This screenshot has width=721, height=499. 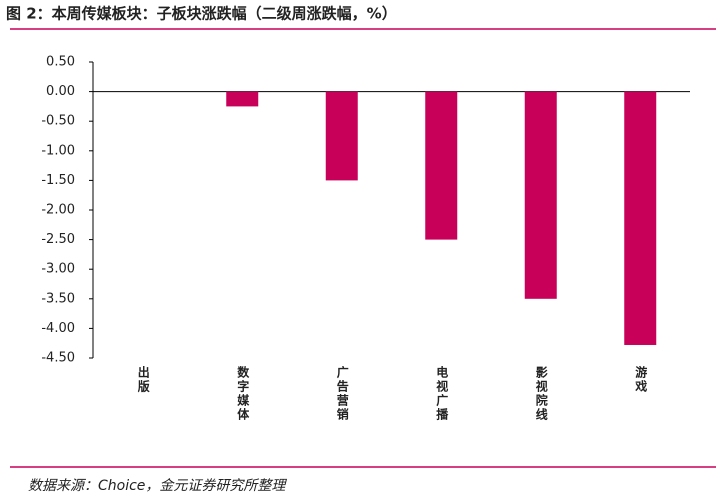 What do you see at coordinates (58, 121) in the screenshot?
I see `y-tick-label: -0.50` at bounding box center [58, 121].